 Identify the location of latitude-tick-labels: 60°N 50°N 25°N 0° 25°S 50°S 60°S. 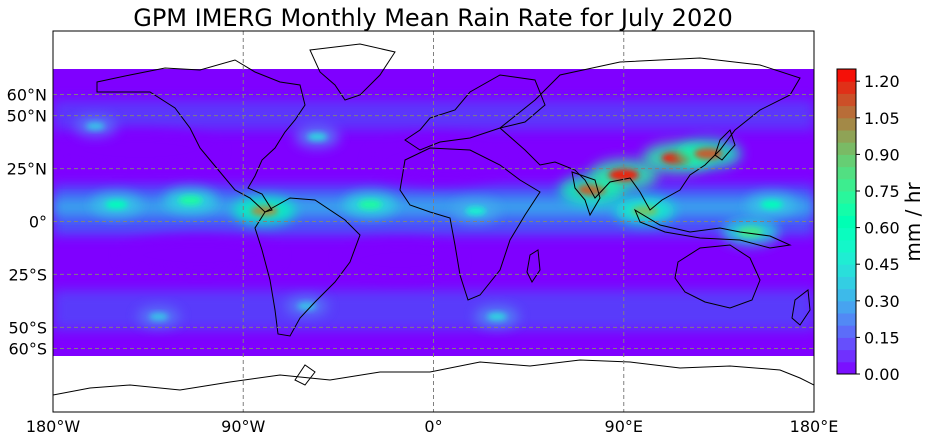
(27, 222).